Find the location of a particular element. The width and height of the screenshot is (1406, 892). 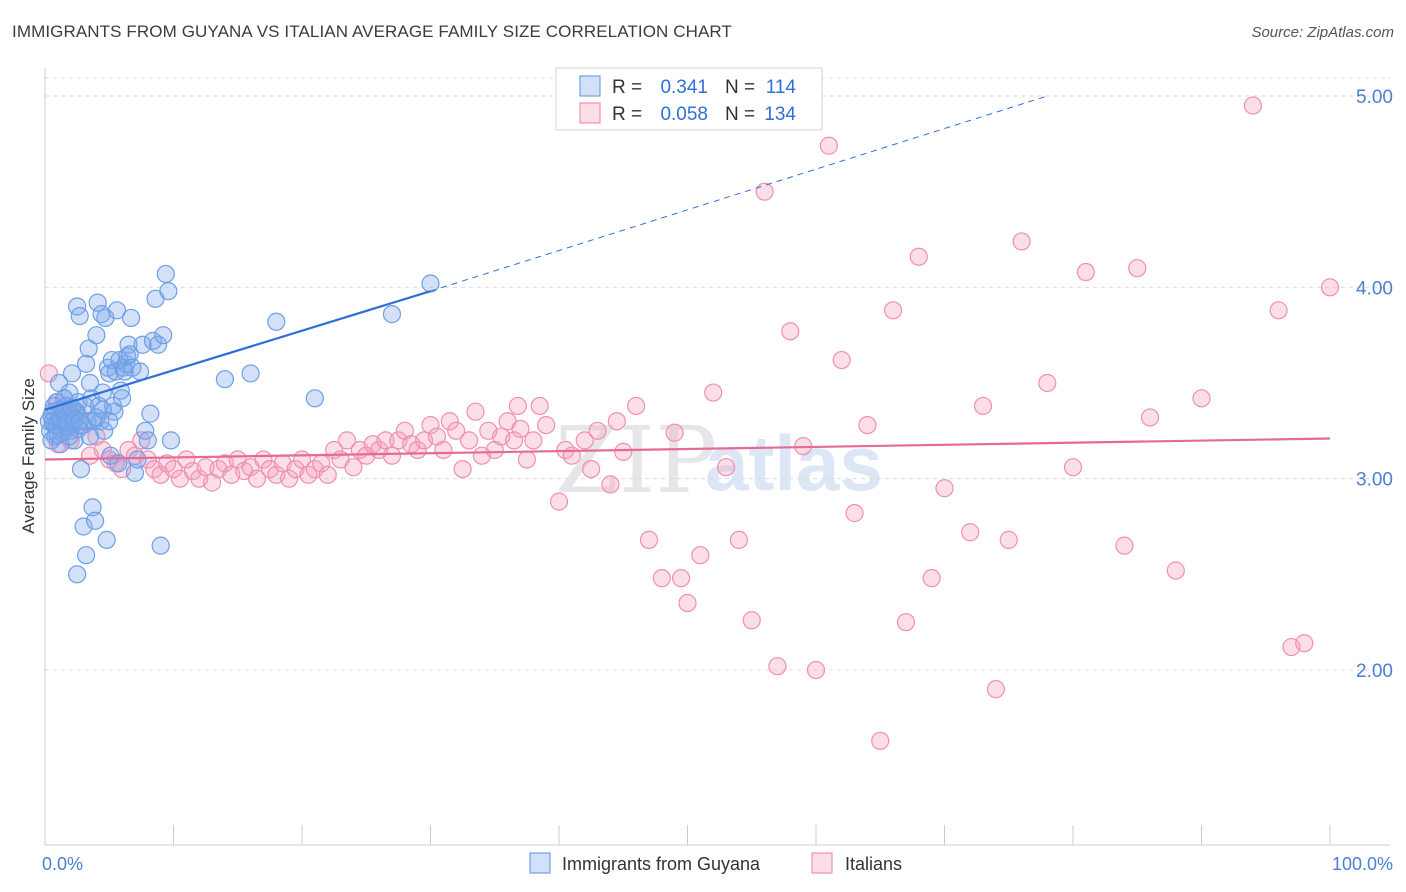

legend-r-value: 0.058 is located at coordinates (684, 114).